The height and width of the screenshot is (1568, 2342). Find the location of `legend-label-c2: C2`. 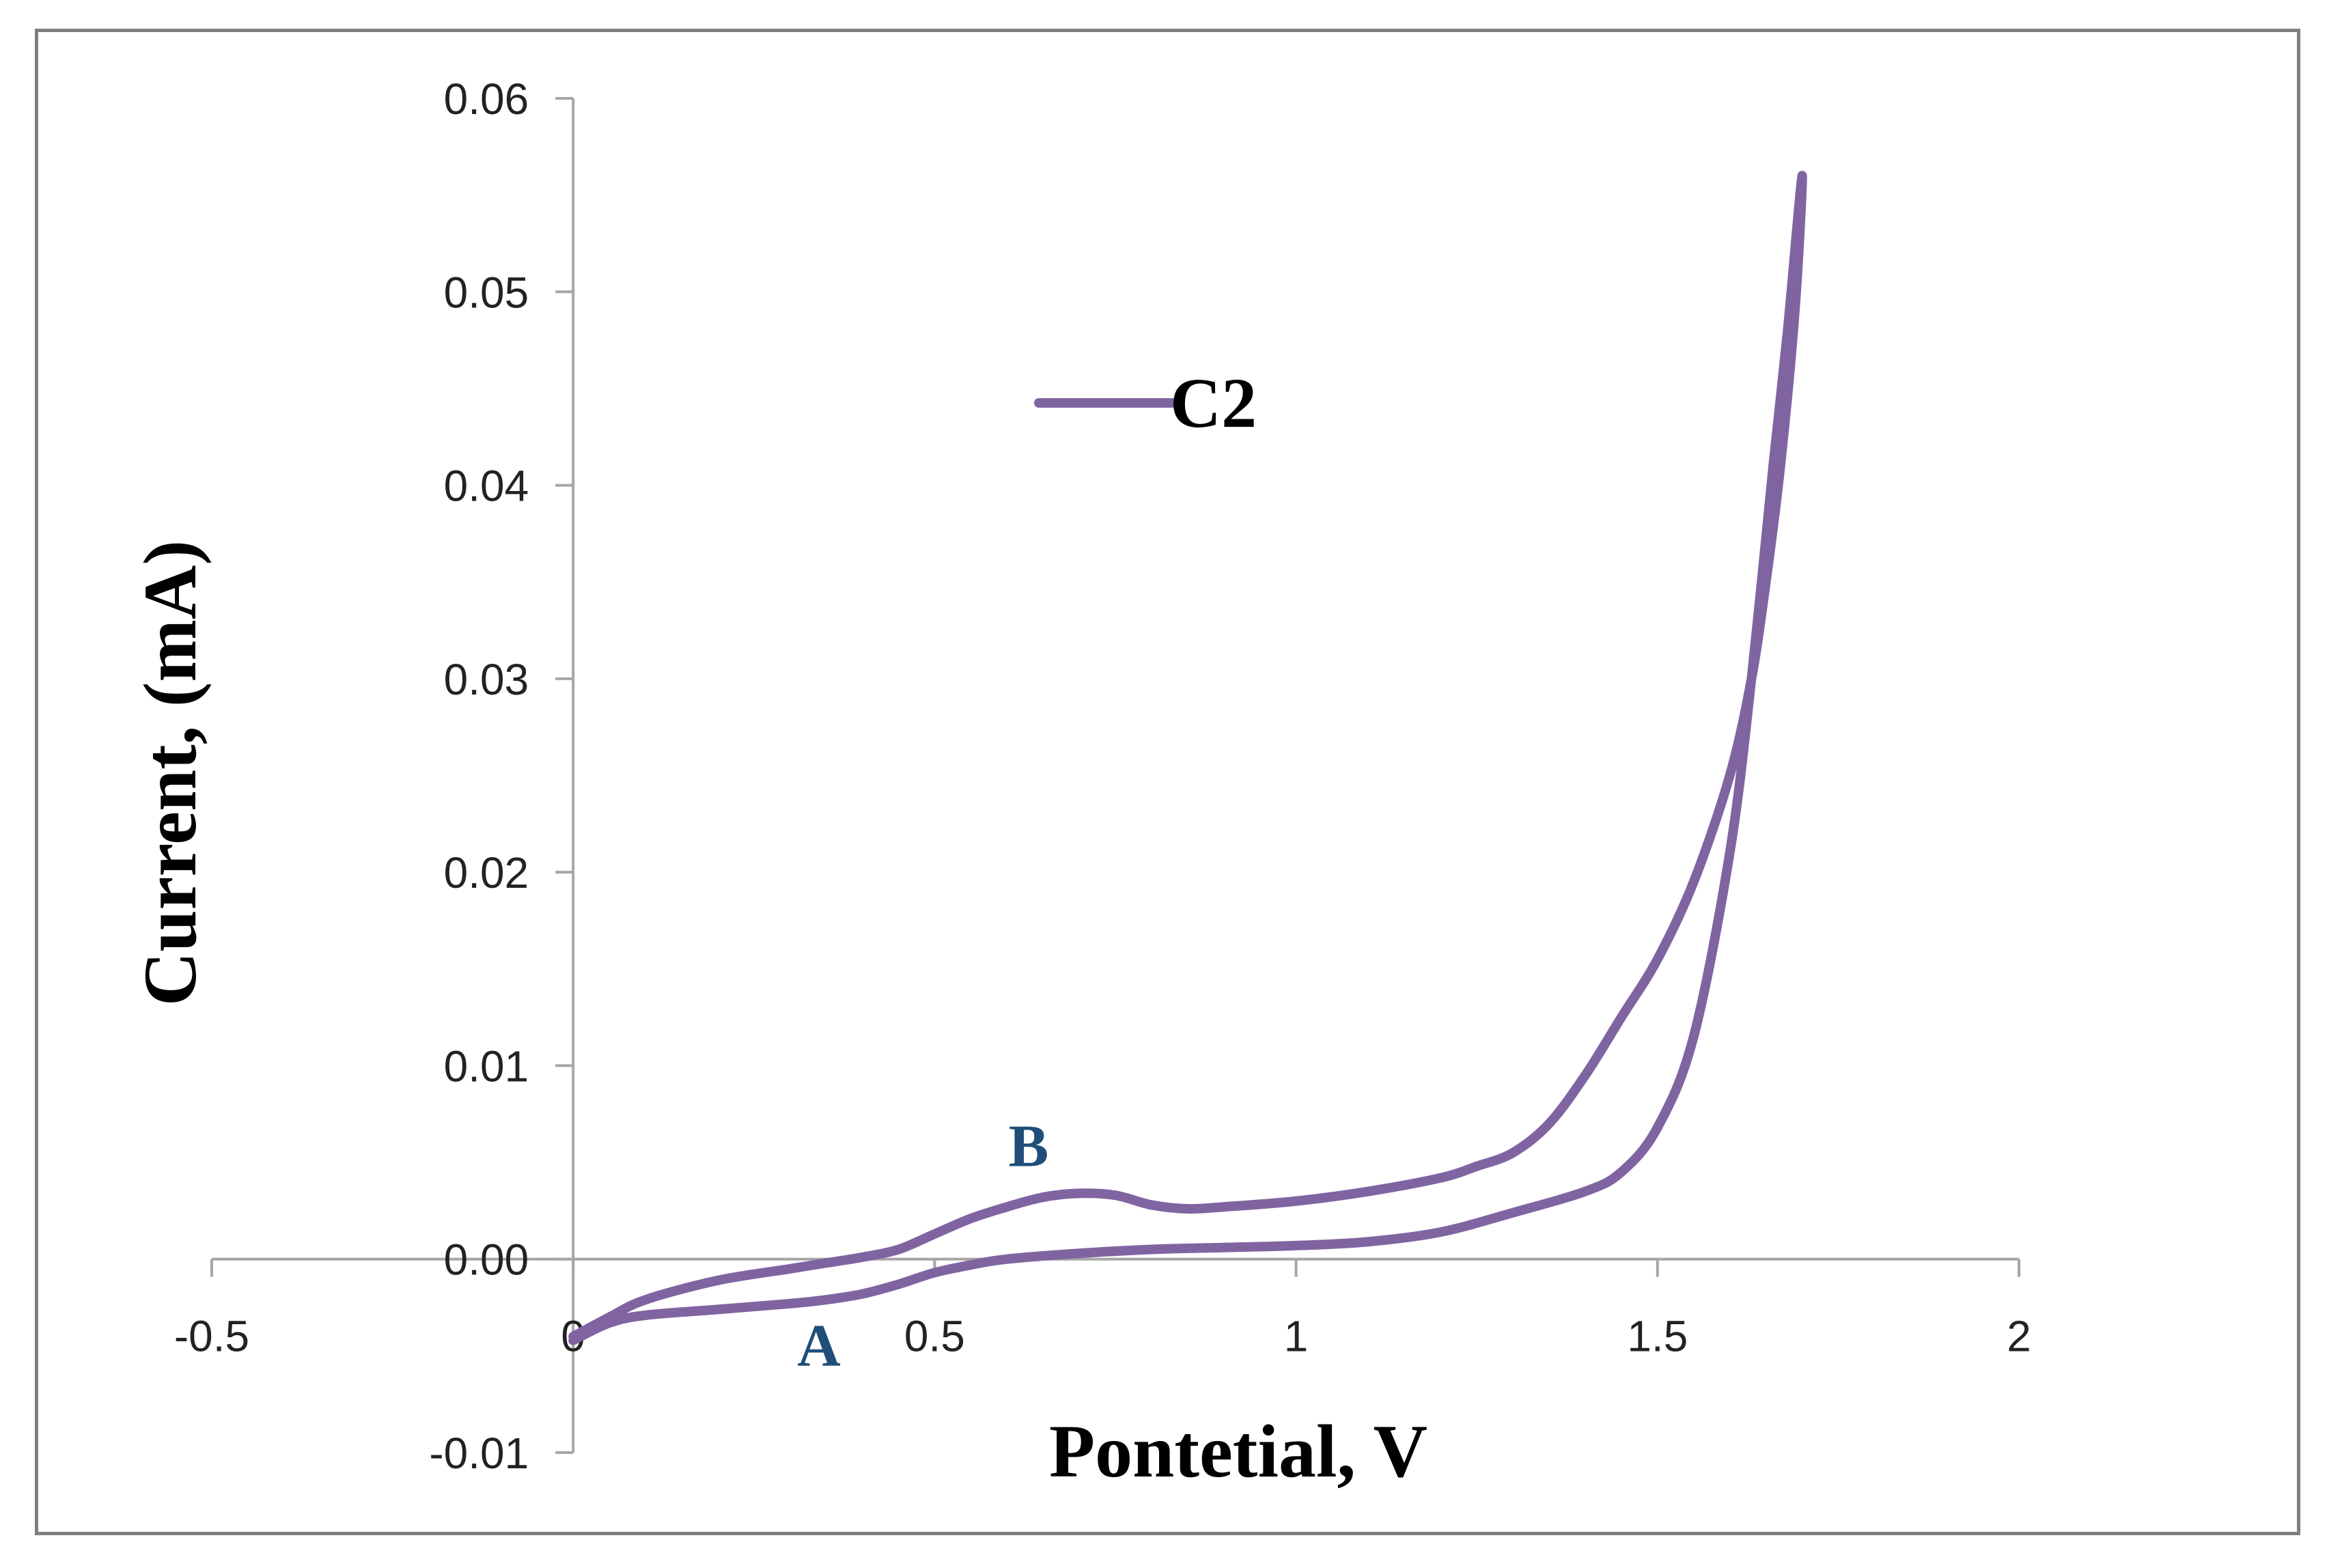

legend-label-c2: C2 is located at coordinates (1213, 403).